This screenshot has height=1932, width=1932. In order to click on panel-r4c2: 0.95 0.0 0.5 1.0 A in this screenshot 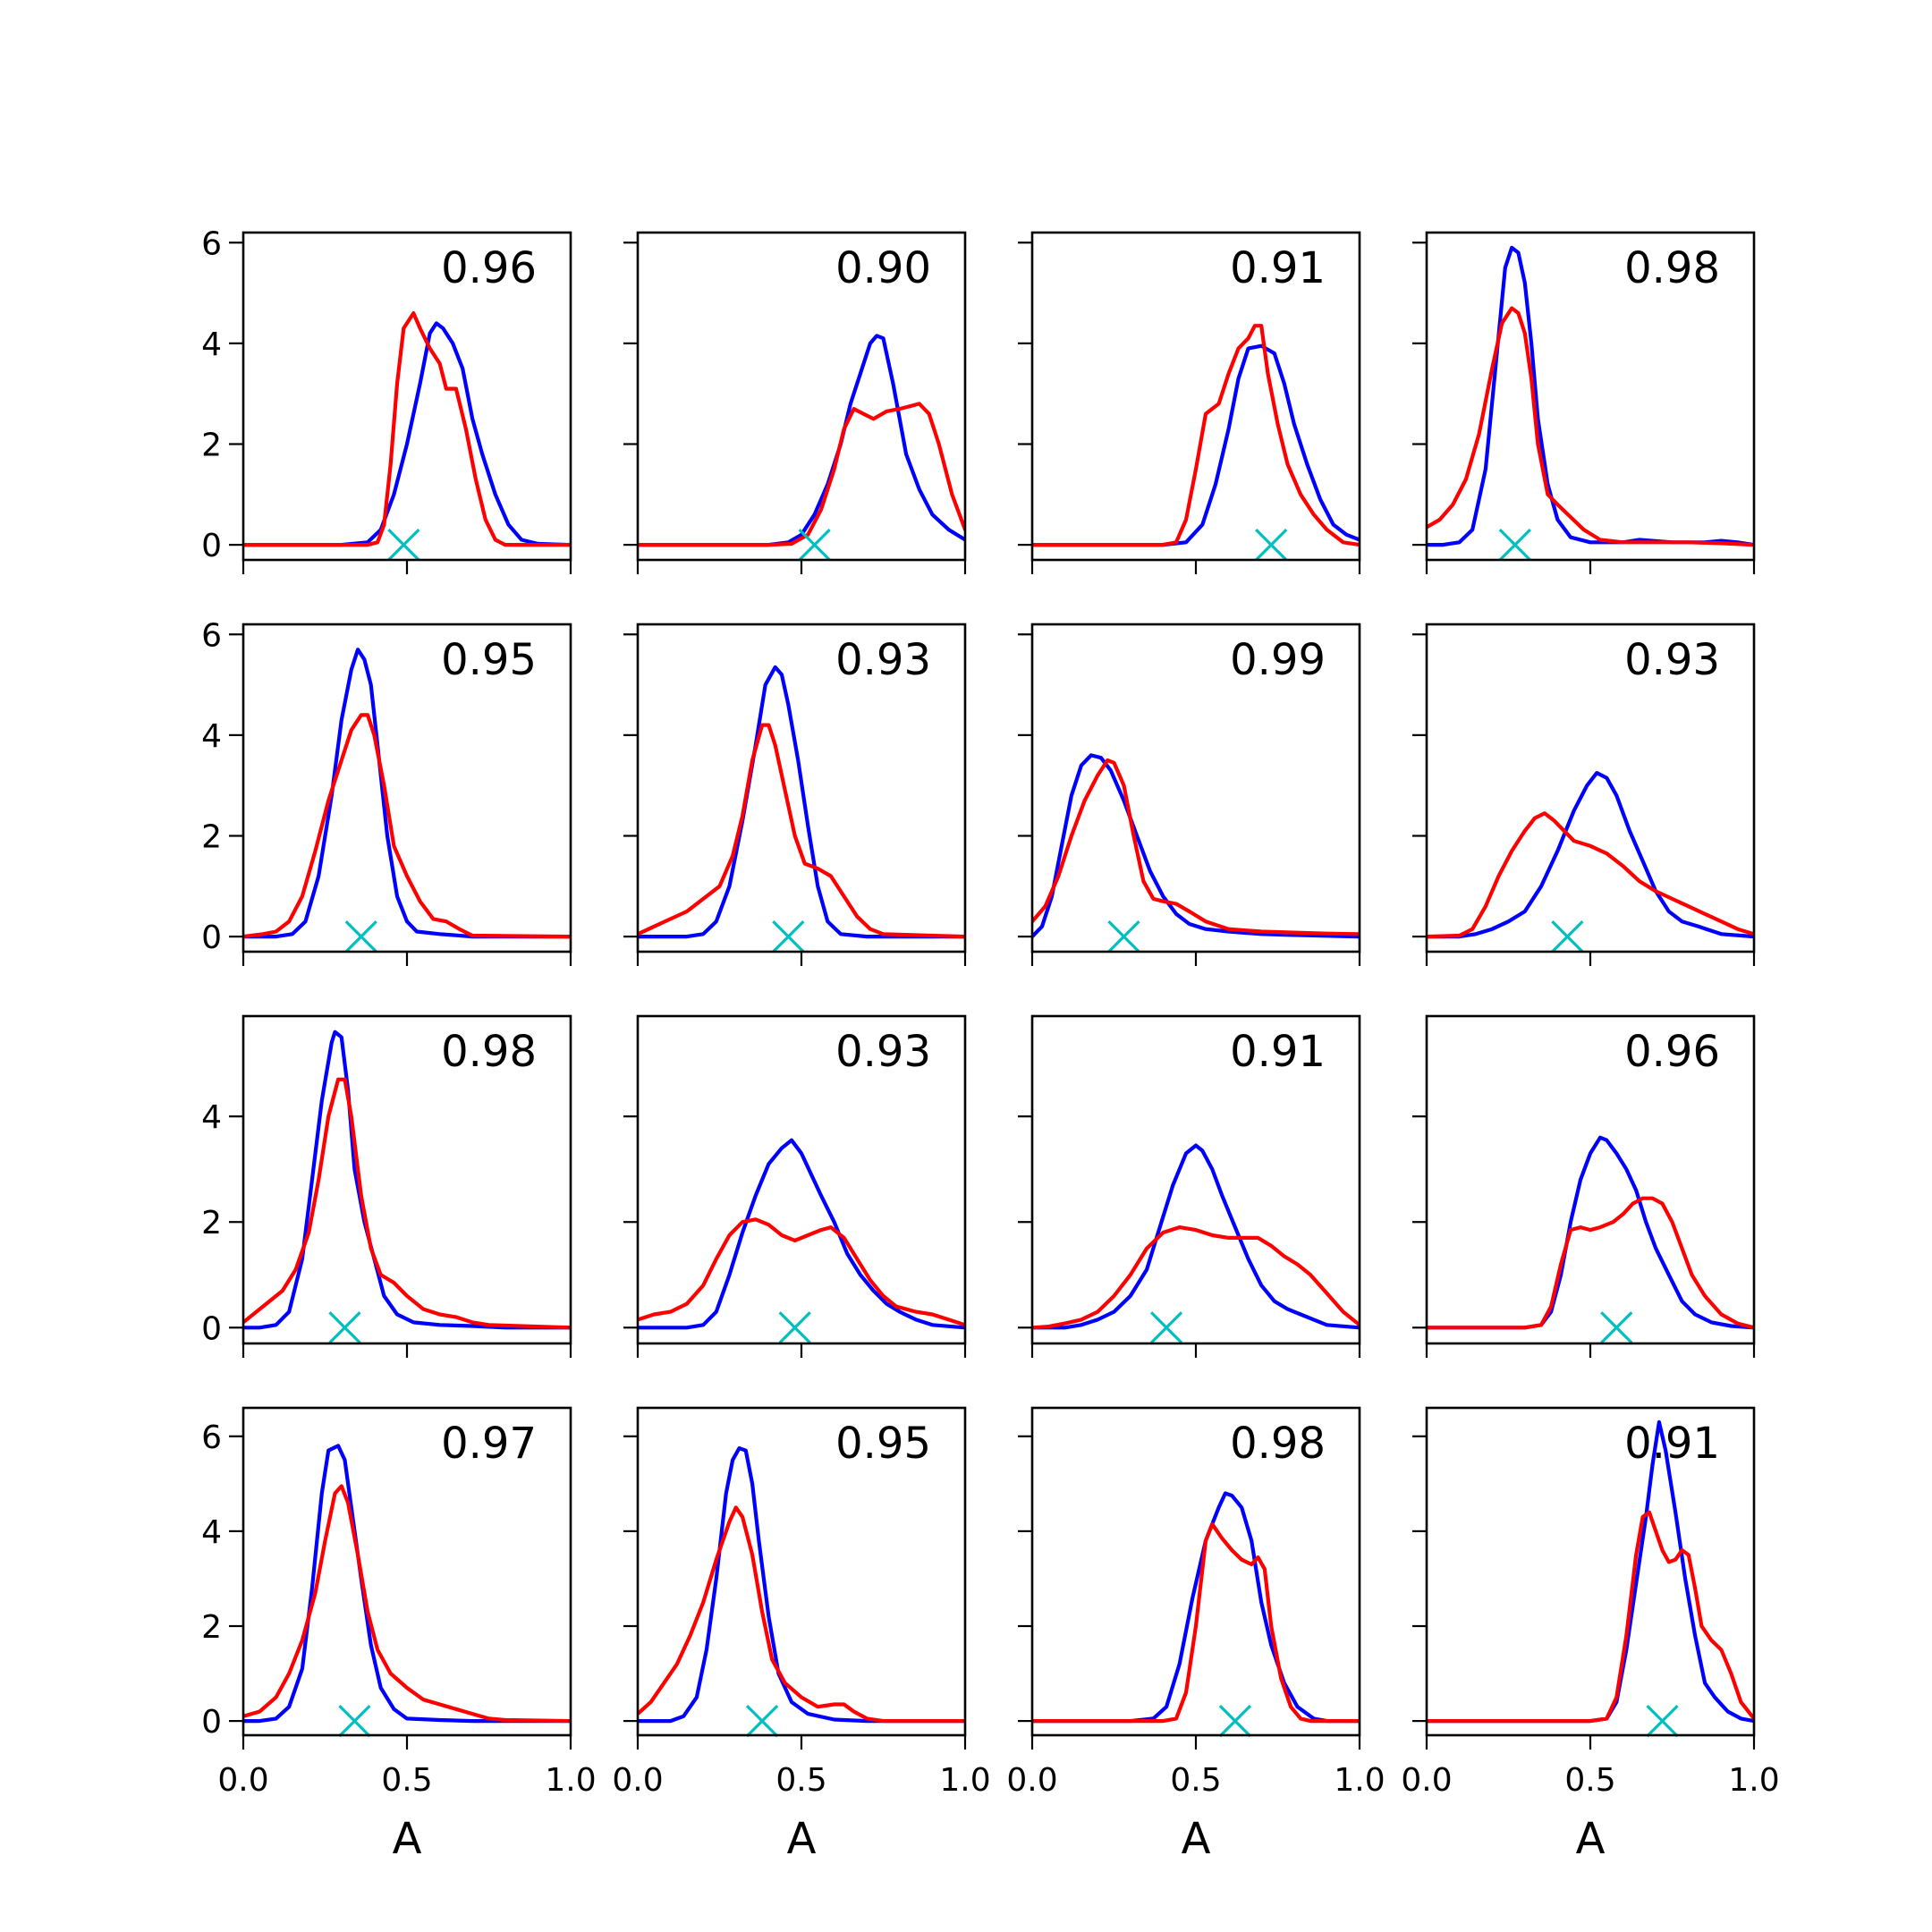, I will do `click(801, 1635)`.